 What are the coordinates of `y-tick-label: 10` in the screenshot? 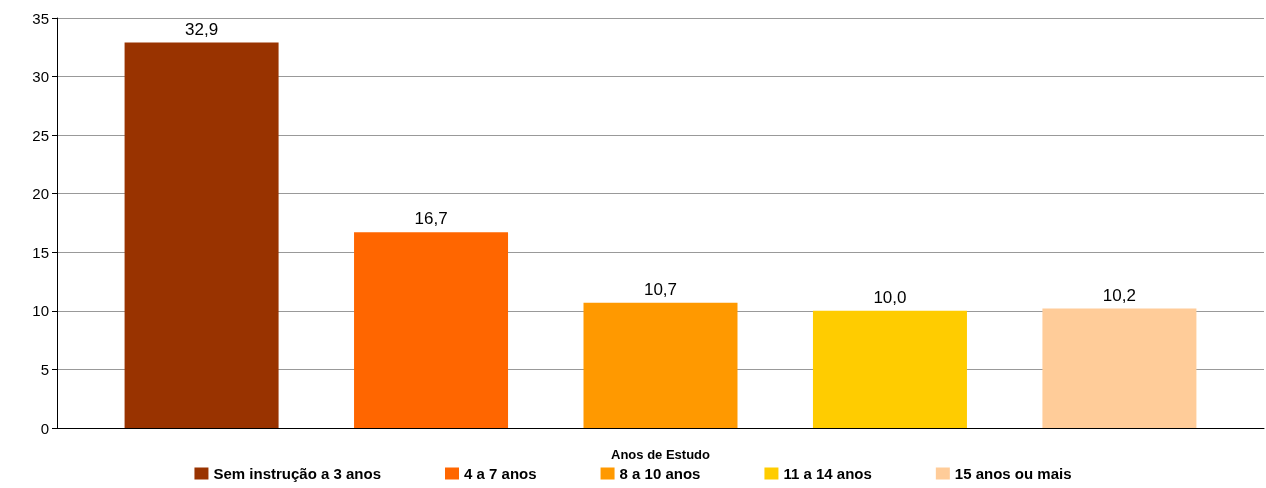 It's located at (40, 311).